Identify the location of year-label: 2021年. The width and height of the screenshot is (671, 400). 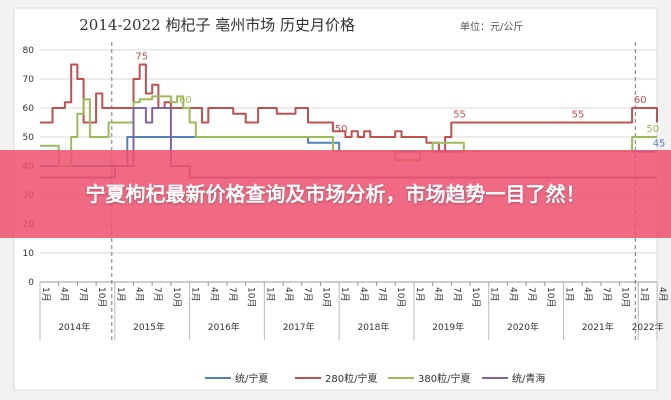
(598, 327).